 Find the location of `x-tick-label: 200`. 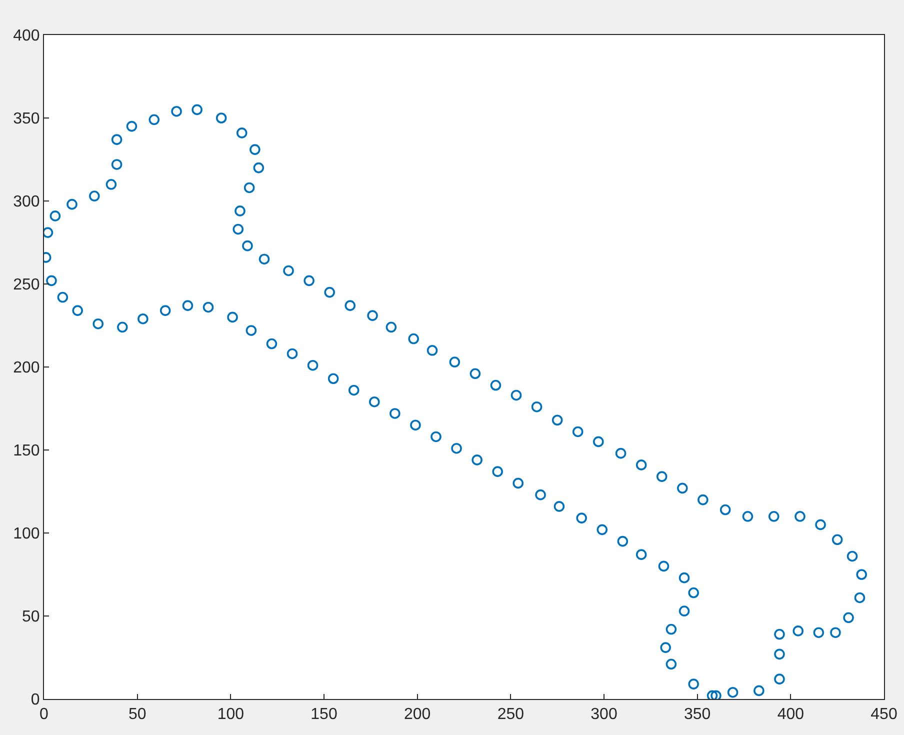

x-tick-label: 200 is located at coordinates (417, 715).